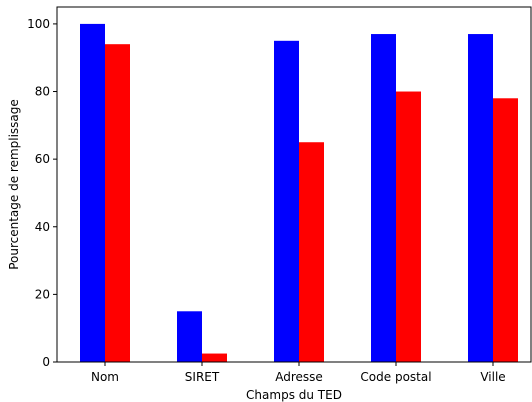  Describe the element at coordinates (408, 227) in the screenshot. I see `bar-series-2-code-postal` at that location.